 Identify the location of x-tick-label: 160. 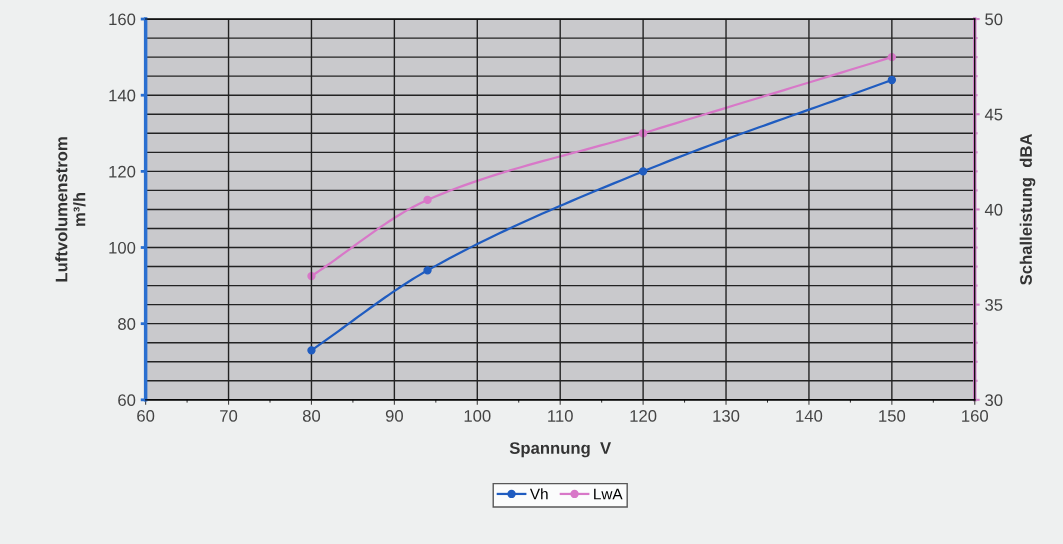
(975, 416).